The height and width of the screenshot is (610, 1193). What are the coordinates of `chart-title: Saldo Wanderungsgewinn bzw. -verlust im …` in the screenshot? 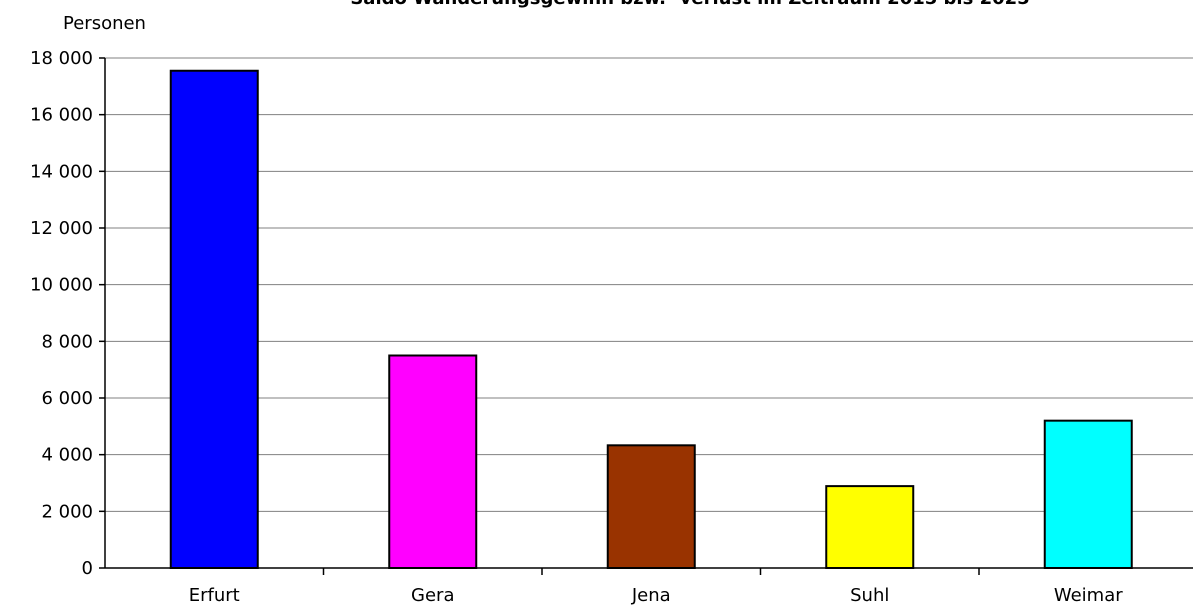 It's located at (689, 4).